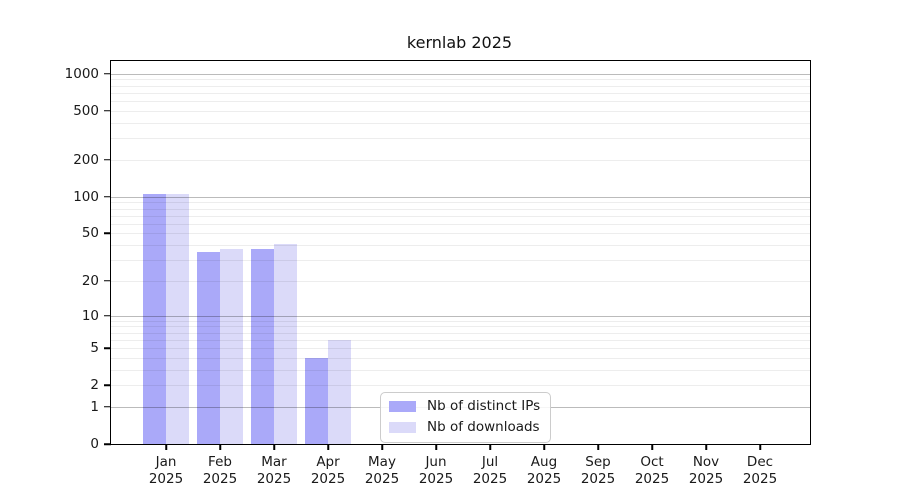 The width and height of the screenshot is (900, 500). I want to click on legend-item-distinct-ips: Nb of distinct IPs, so click(464, 406).